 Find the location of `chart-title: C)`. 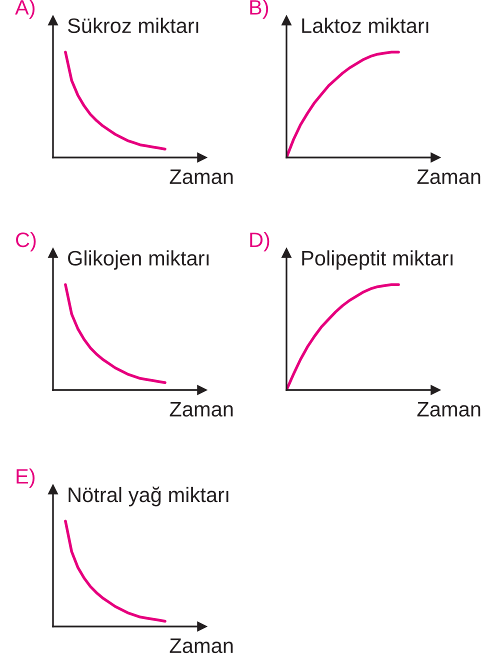

chart-title: C) is located at coordinates (26, 242).